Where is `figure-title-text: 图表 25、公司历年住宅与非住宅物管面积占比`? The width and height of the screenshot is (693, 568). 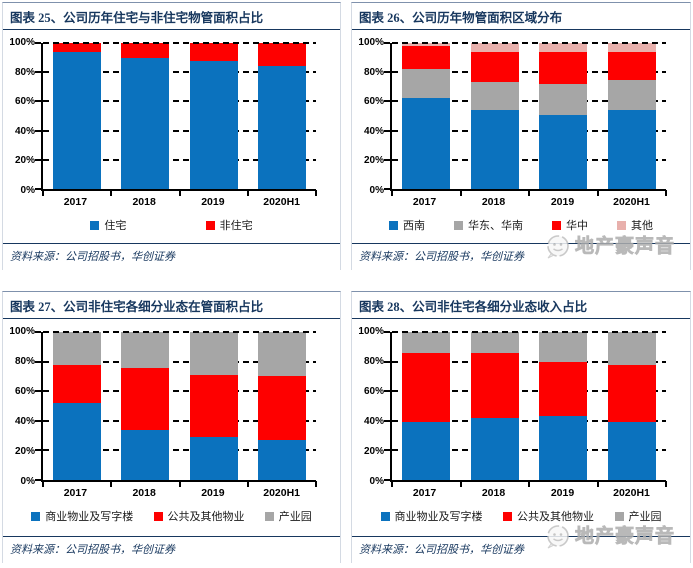 figure-title-text: 图表 25、公司历年住宅与非住宅物管面积占比 is located at coordinates (137, 18).